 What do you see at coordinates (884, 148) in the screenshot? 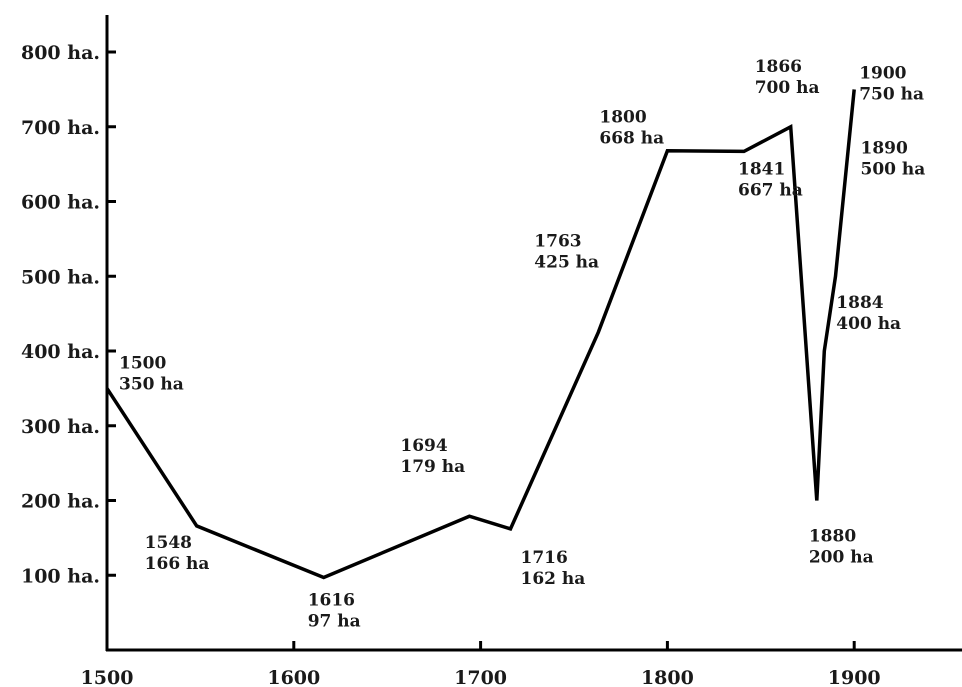
I see `data-label-year: 1890` at bounding box center [884, 148].